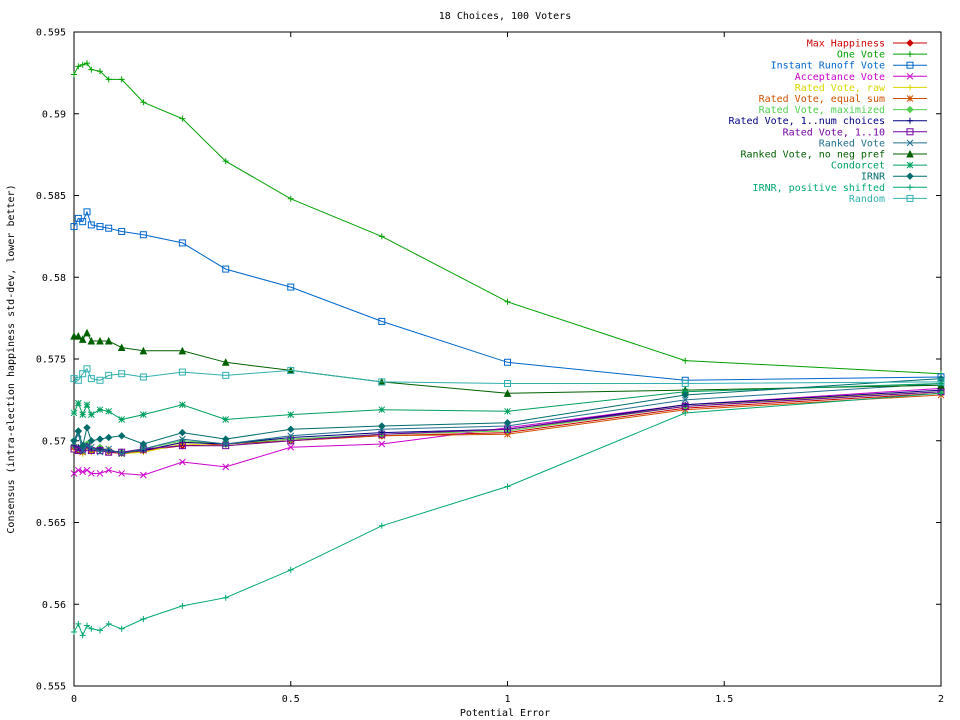 The height and width of the screenshot is (720, 960). I want to click on legend-label: Max Happiness, so click(846, 44).